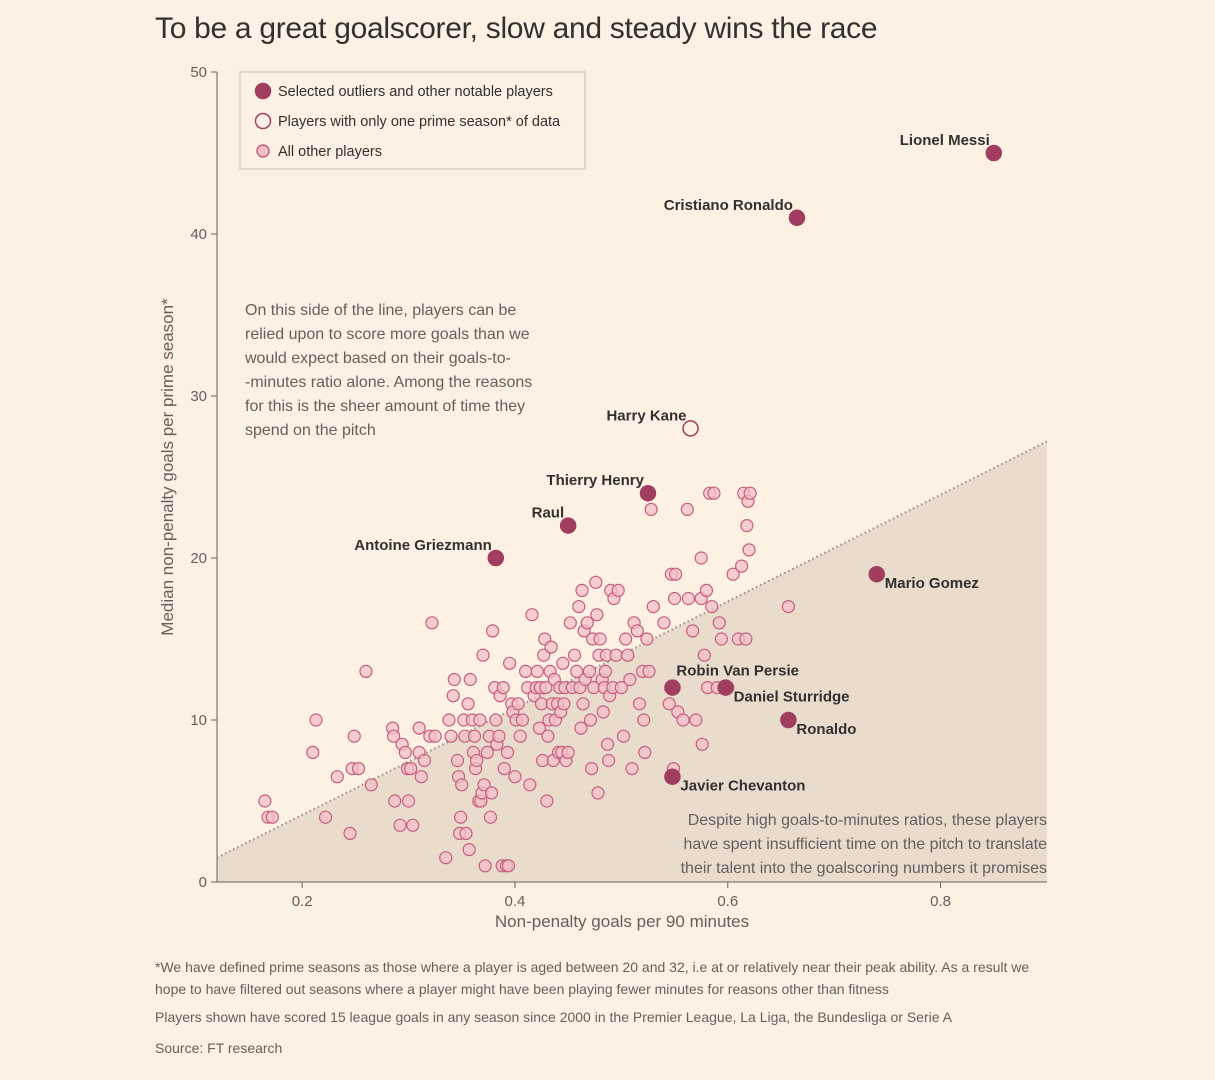 The image size is (1215, 1080). What do you see at coordinates (622, 921) in the screenshot?
I see `x-axis-label: Non-penalty goals per 90 minutes` at bounding box center [622, 921].